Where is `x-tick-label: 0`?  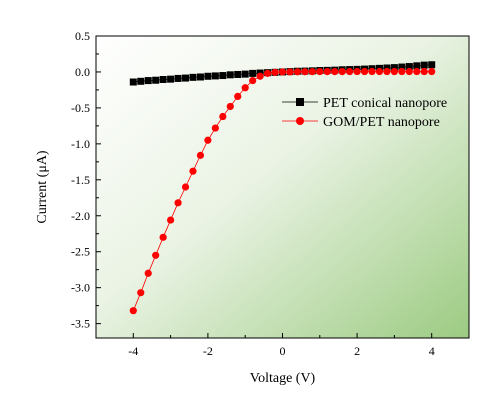
x-tick-label: 0 is located at coordinates (283, 351).